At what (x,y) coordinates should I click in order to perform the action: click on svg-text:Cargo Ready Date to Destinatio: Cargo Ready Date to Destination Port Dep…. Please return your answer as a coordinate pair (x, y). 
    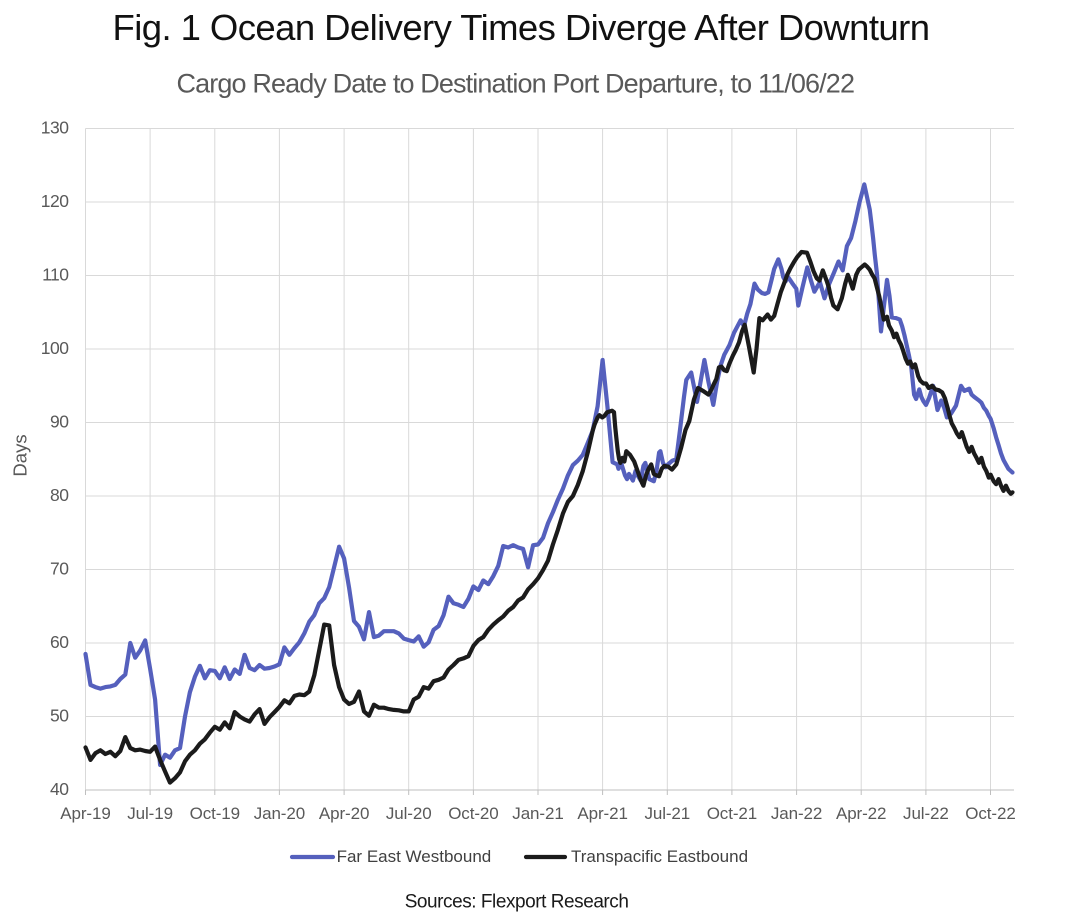
    Looking at the image, I should click on (516, 83).